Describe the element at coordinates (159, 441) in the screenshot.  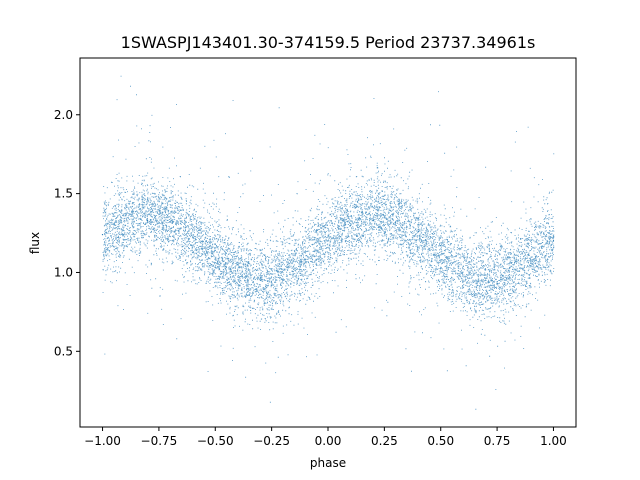
I see `x-tick-label: −0.75` at that location.